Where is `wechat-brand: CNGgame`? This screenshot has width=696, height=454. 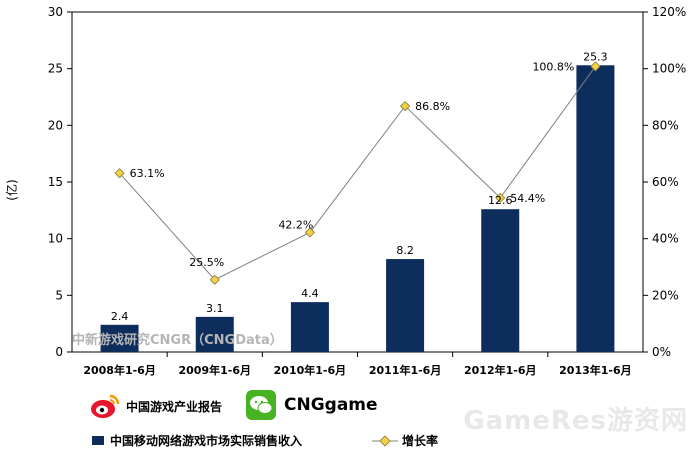 wechat-brand: CNGgame is located at coordinates (312, 405).